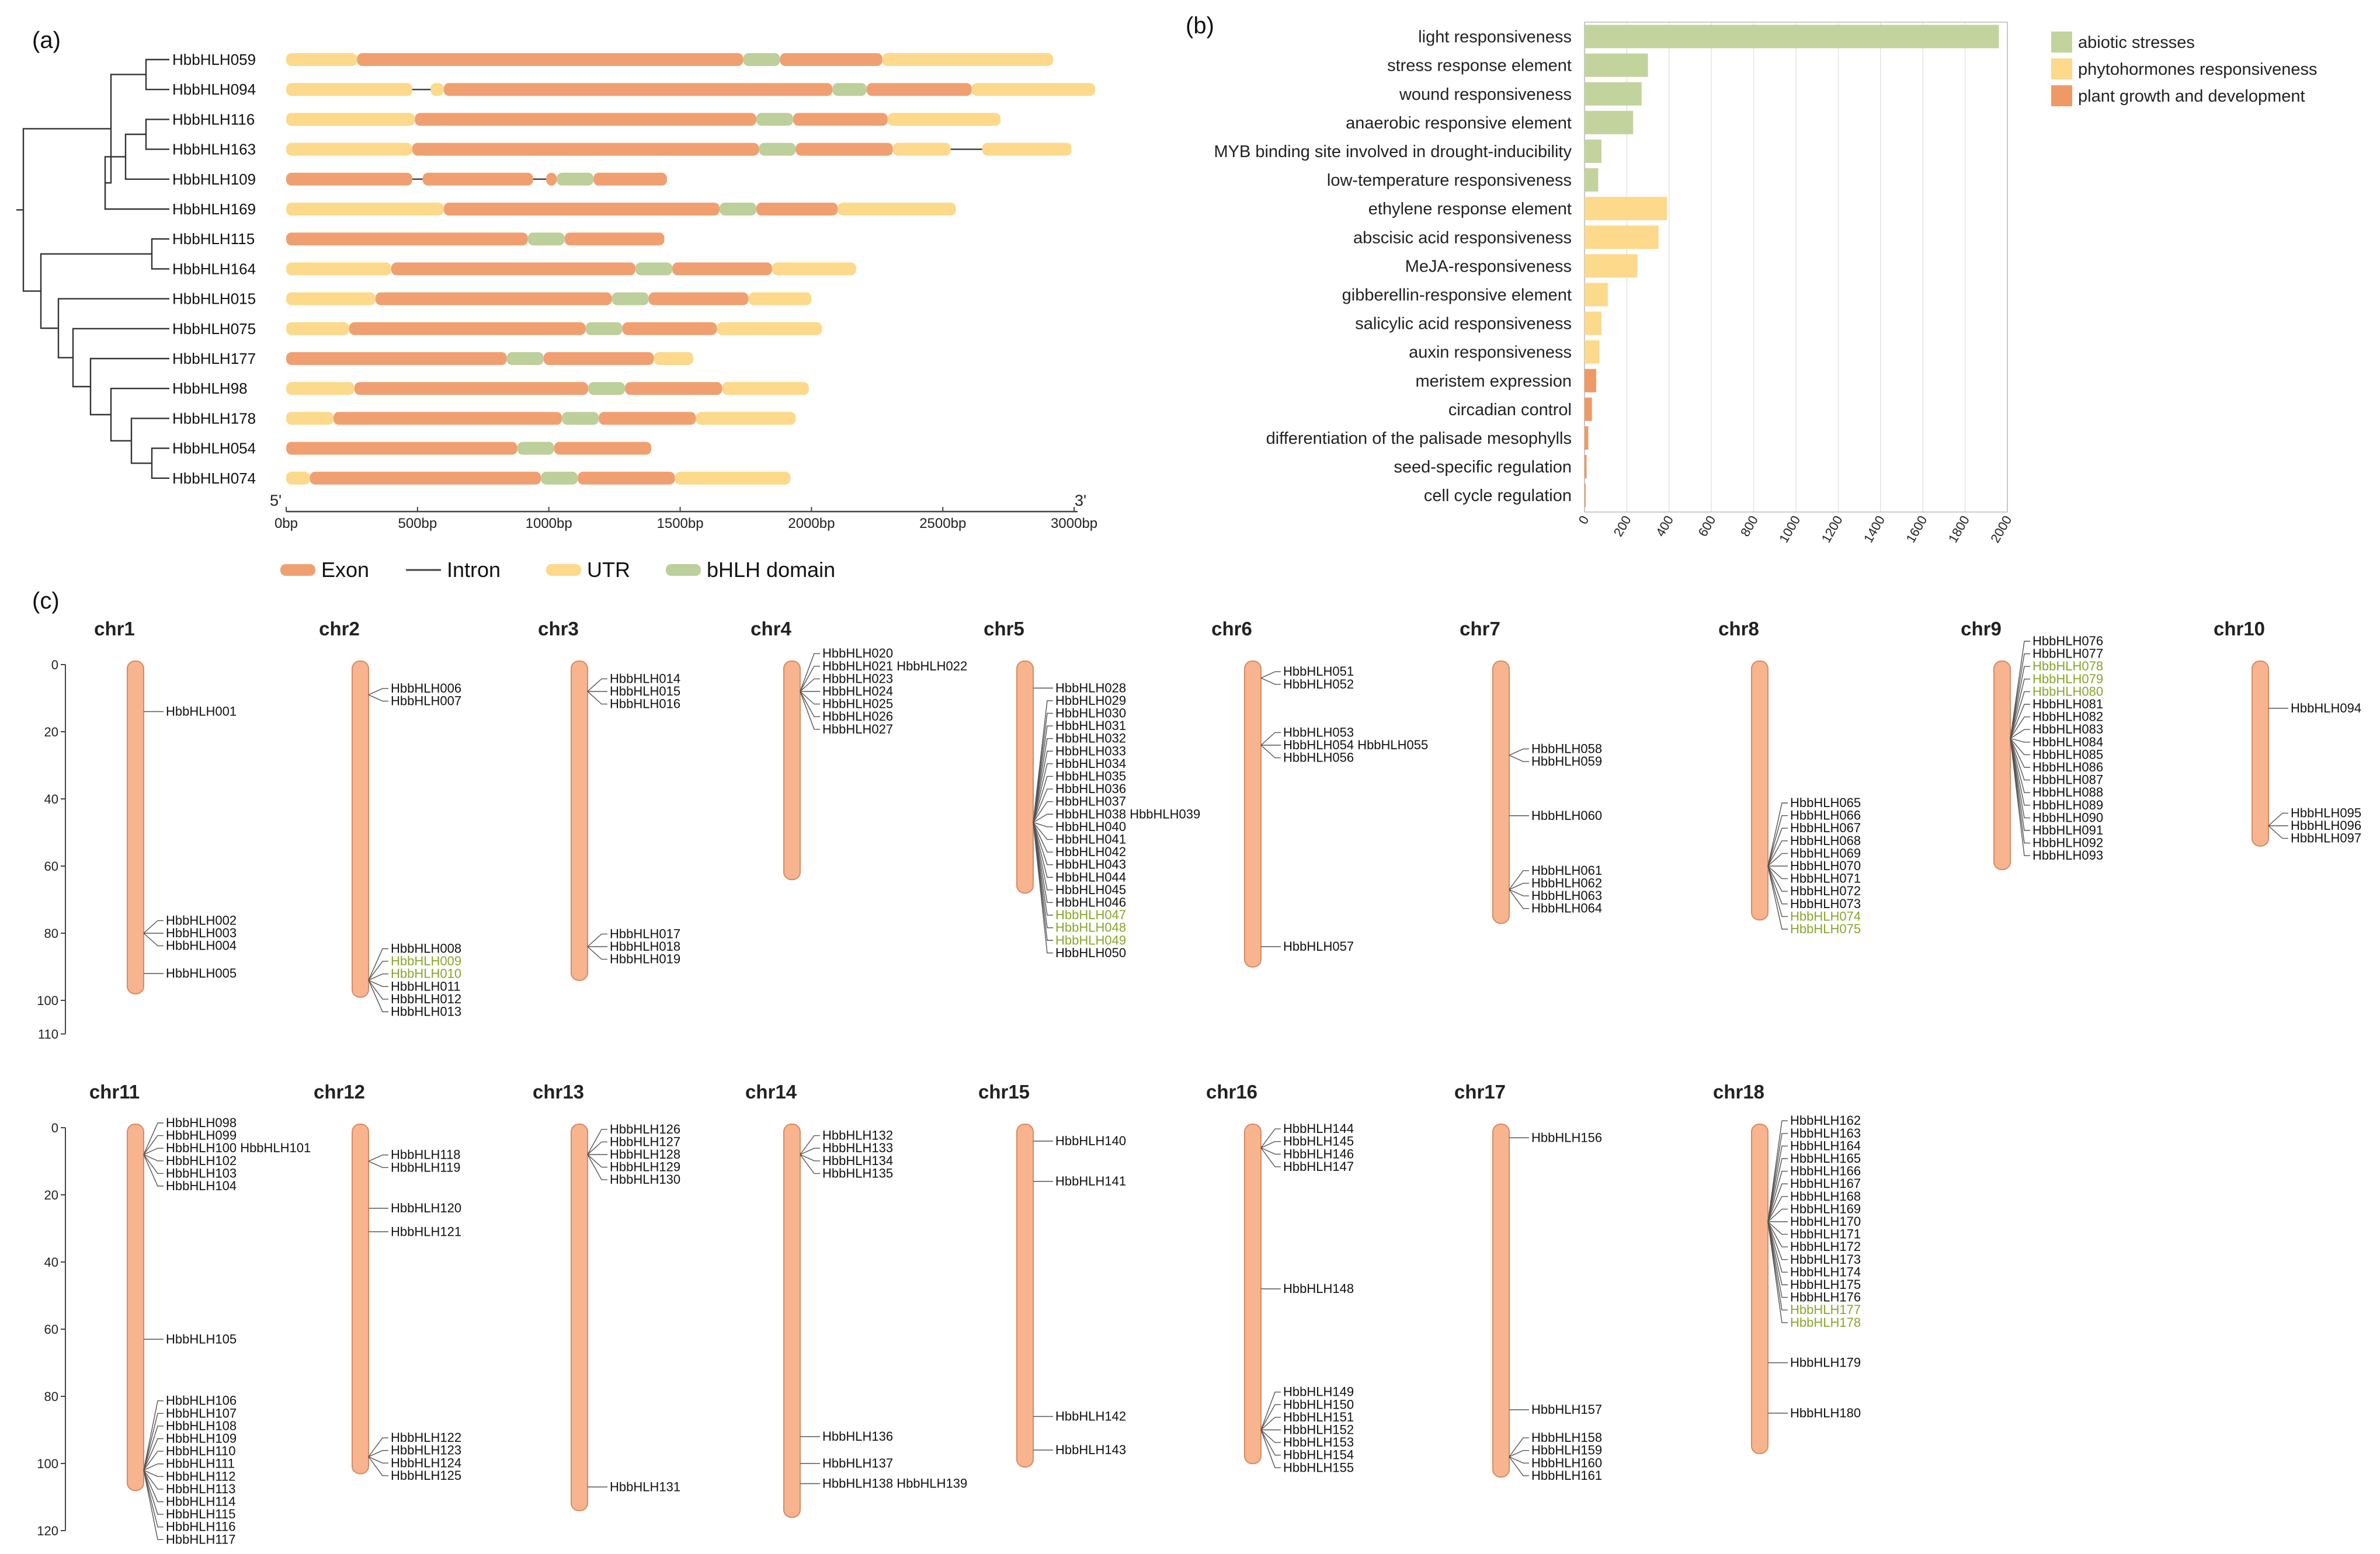 Image resolution: width=2380 pixels, height=1554 pixels. I want to click on gene-label: HbbHLH102, so click(201, 1160).